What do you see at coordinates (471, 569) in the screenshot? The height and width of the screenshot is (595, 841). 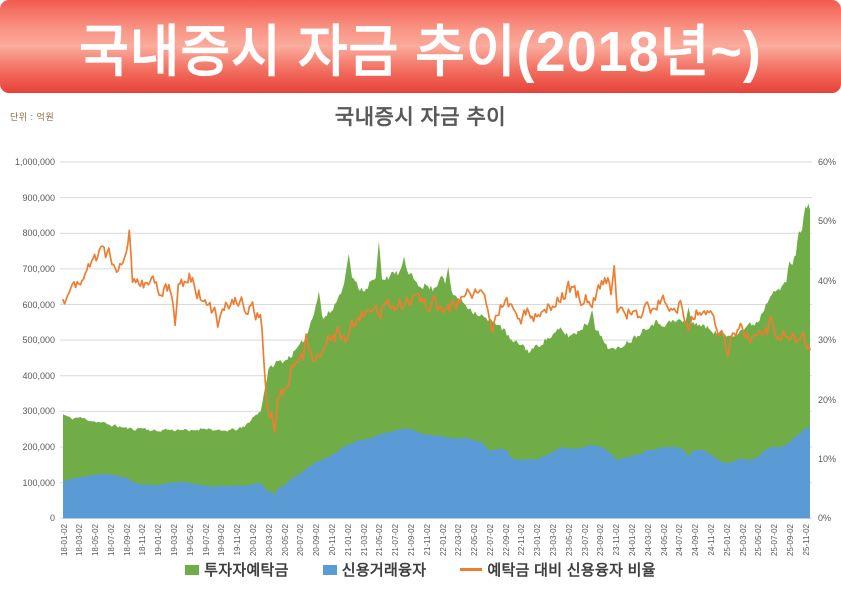 I see `legend-line-marker` at bounding box center [471, 569].